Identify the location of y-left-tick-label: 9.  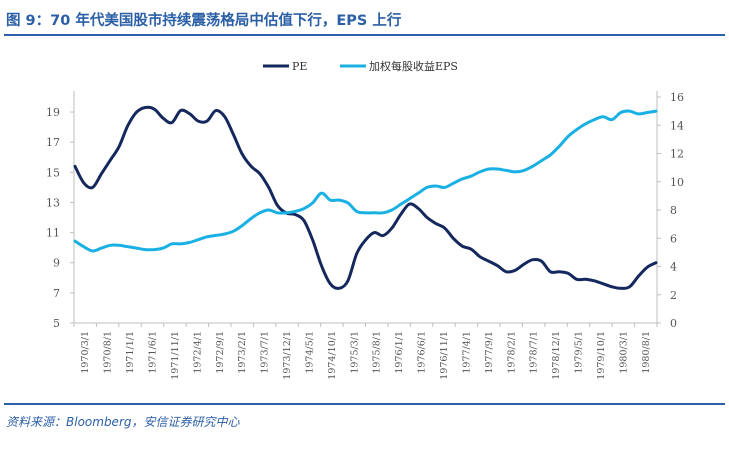
(56, 263).